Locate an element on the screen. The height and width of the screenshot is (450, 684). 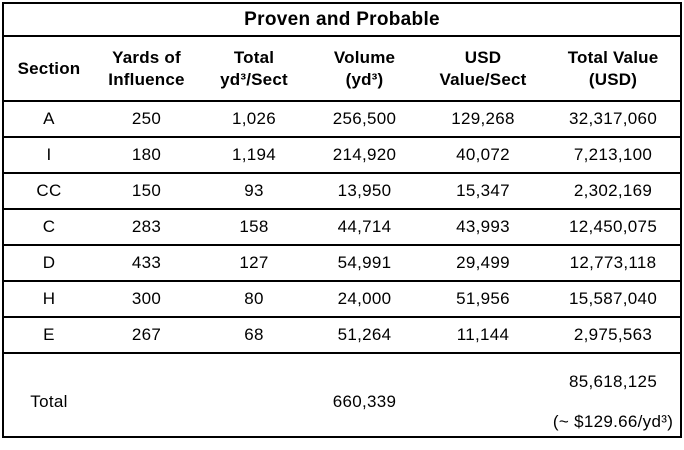
table-row-section-c: C 283 158 44,714 43,993 12,450,075 is located at coordinates (342, 227).